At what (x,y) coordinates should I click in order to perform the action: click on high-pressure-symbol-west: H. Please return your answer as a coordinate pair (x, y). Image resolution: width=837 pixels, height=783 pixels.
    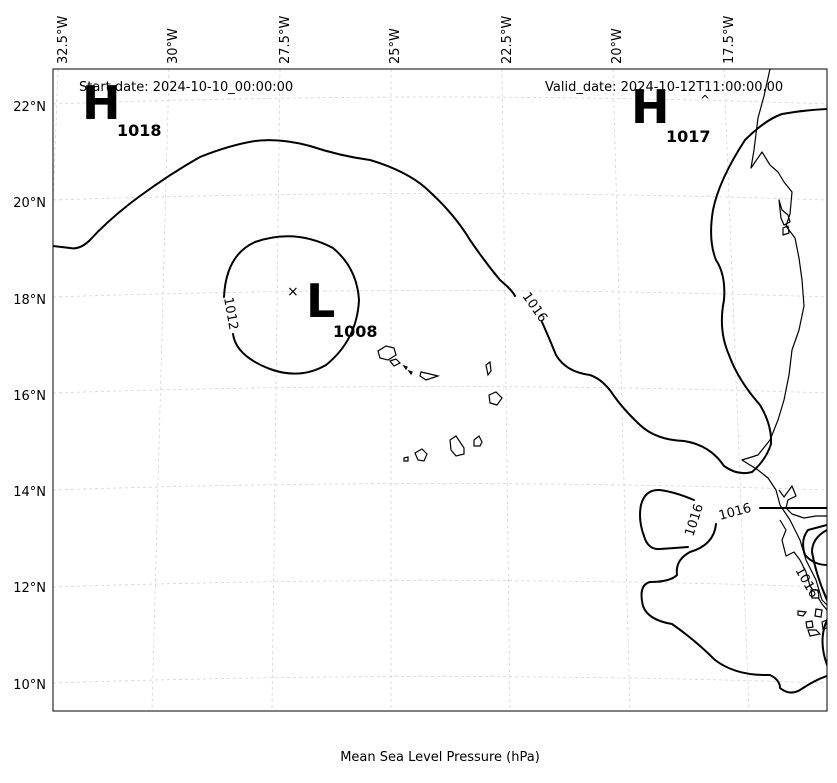
    Looking at the image, I should click on (101, 103).